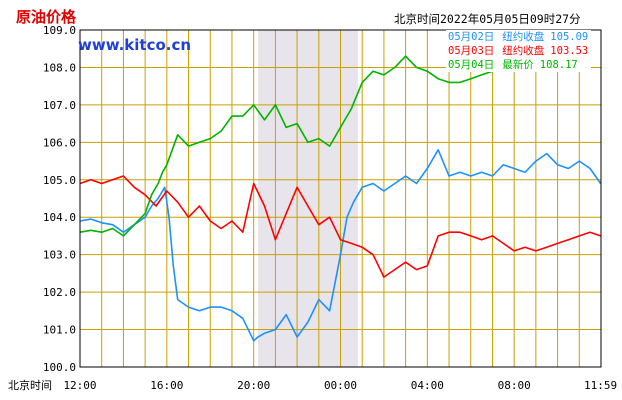 The image size is (622, 400). I want to click on y-tick-label: 107.0, so click(59, 105).